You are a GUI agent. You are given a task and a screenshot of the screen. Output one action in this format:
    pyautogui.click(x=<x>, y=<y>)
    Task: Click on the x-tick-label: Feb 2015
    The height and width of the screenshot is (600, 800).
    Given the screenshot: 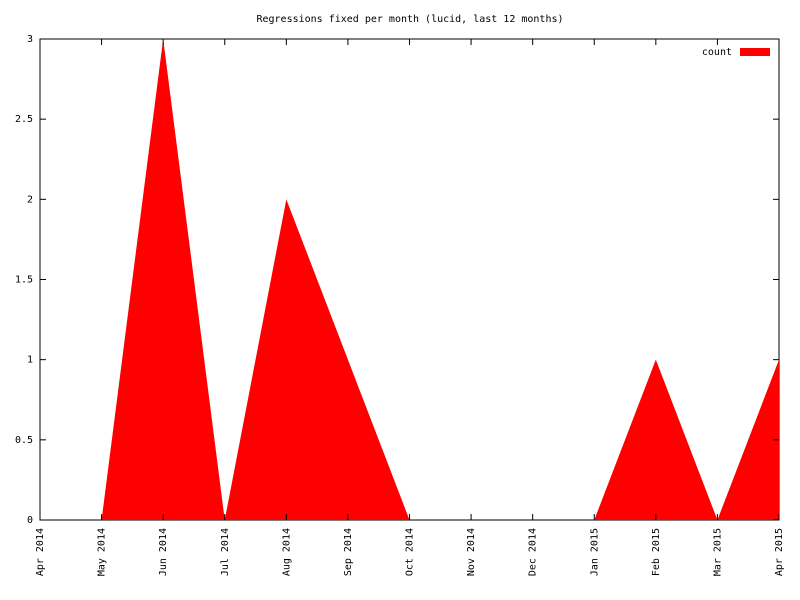 What is the action you would take?
    pyautogui.click(x=656, y=552)
    